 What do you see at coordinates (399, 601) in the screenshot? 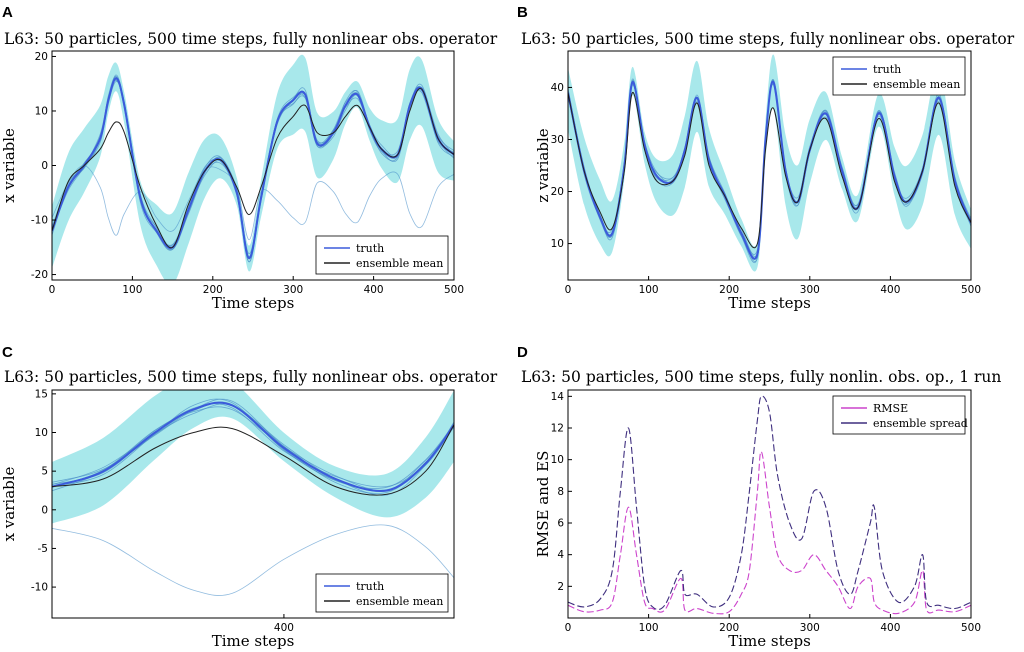
I see `panel-c-legend-label-1: ensemble mean` at bounding box center [399, 601].